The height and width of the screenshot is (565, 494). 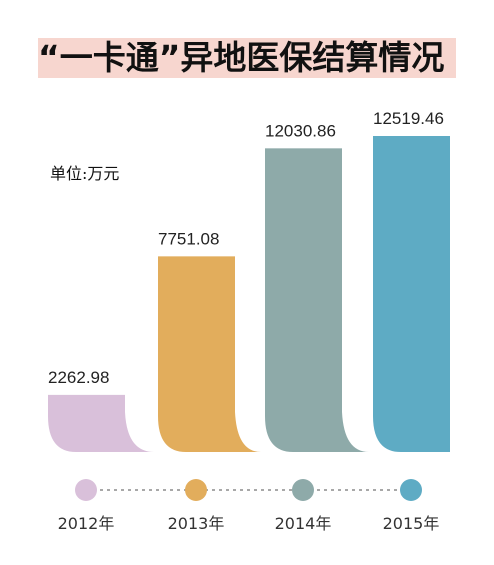 I want to click on bar-2013, so click(x=196, y=354).